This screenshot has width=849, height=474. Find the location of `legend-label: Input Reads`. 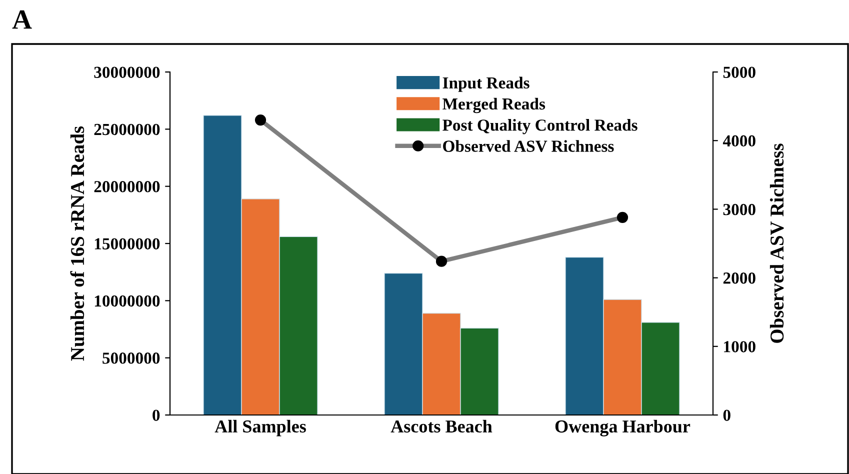

legend-label: Input Reads is located at coordinates (486, 84).